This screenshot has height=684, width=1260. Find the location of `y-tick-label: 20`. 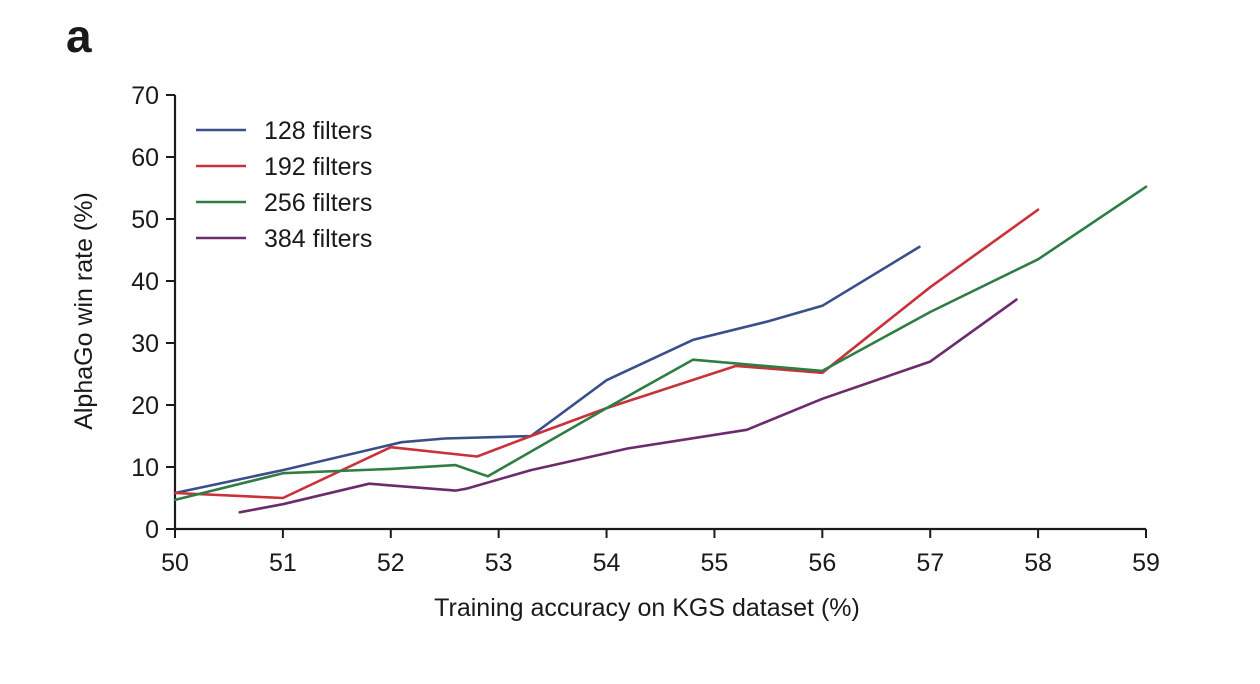

y-tick-label: 20 is located at coordinates (145, 406).